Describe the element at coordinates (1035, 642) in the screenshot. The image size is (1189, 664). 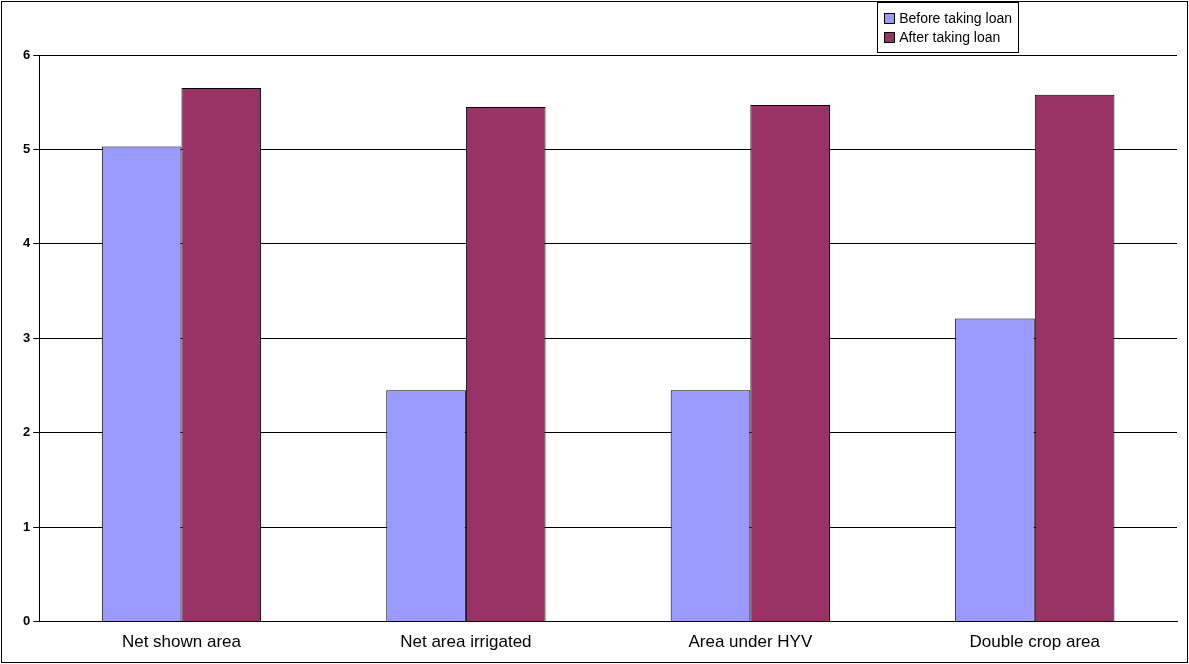
I see `x-tick-label: Double crop area` at that location.